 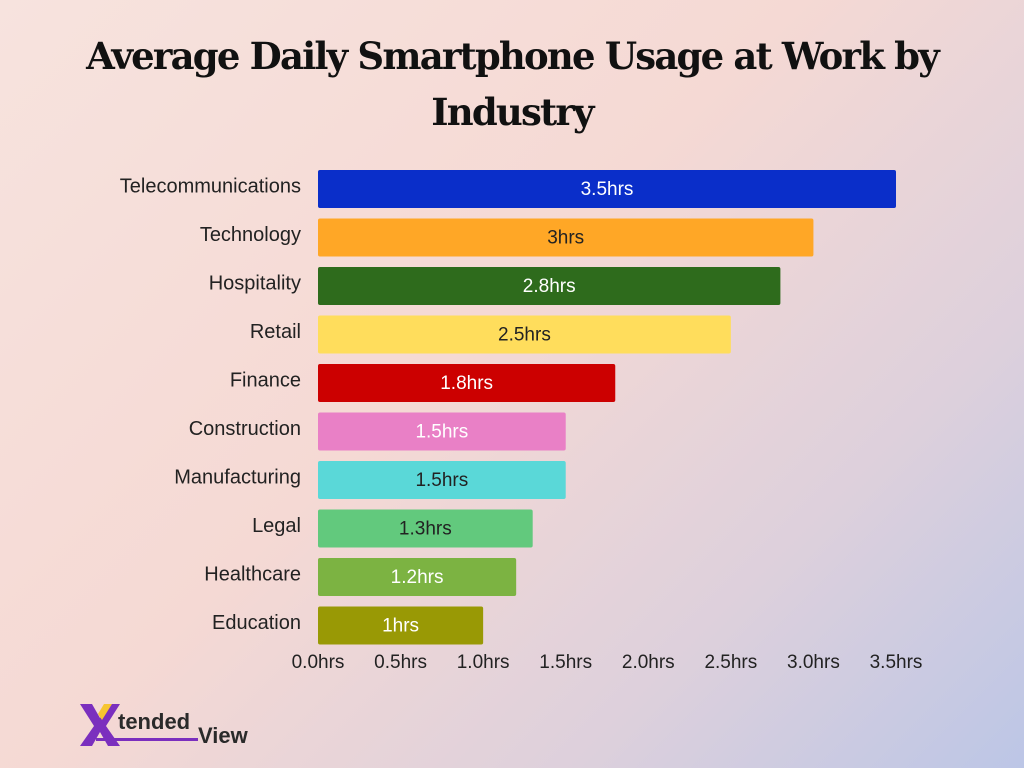 I want to click on category-label: Healthcare, so click(x=252, y=574).